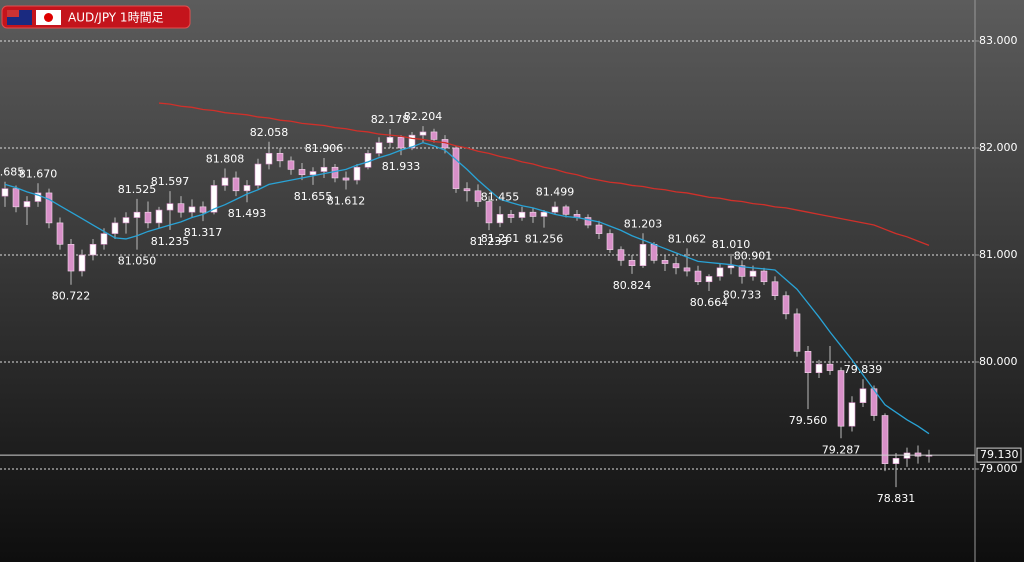  Describe the element at coordinates (401, 166) in the screenshot. I see `price-annotation: 81.933` at that location.